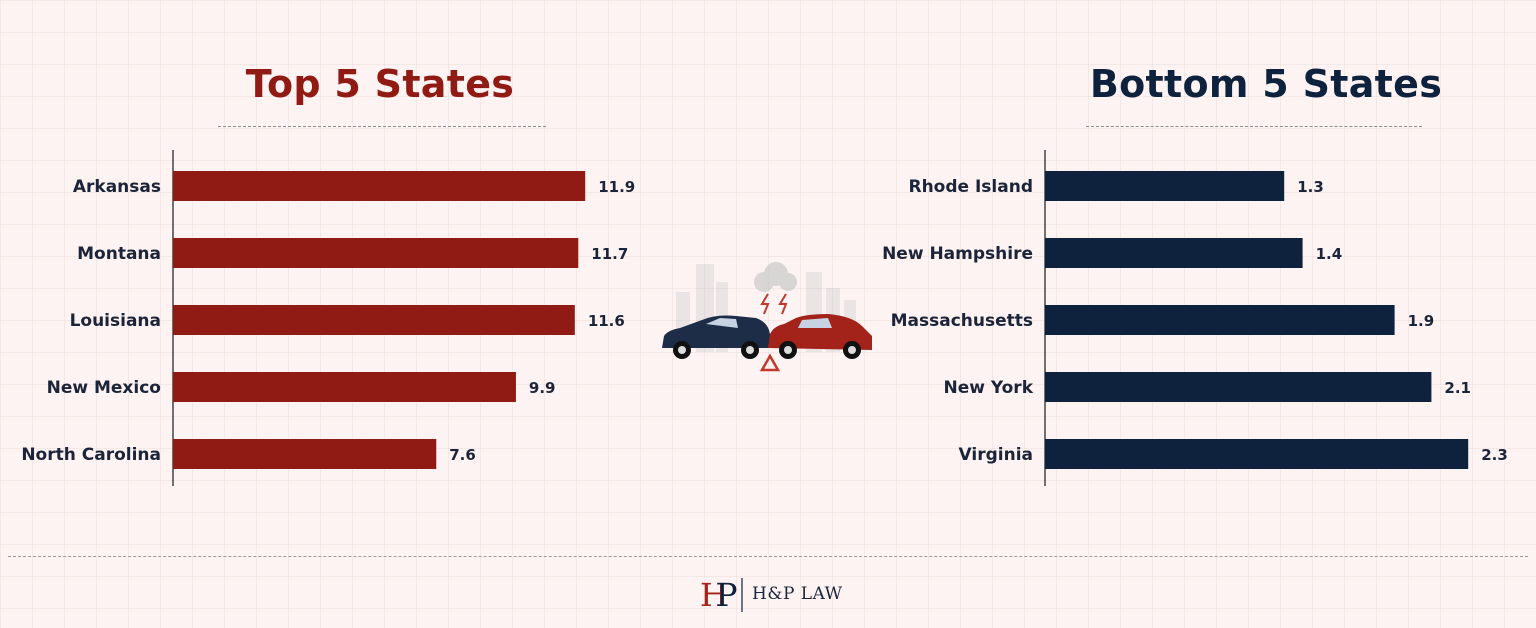 The height and width of the screenshot is (628, 1536). I want to click on left-chart-title: Top 5 States, so click(380, 84).